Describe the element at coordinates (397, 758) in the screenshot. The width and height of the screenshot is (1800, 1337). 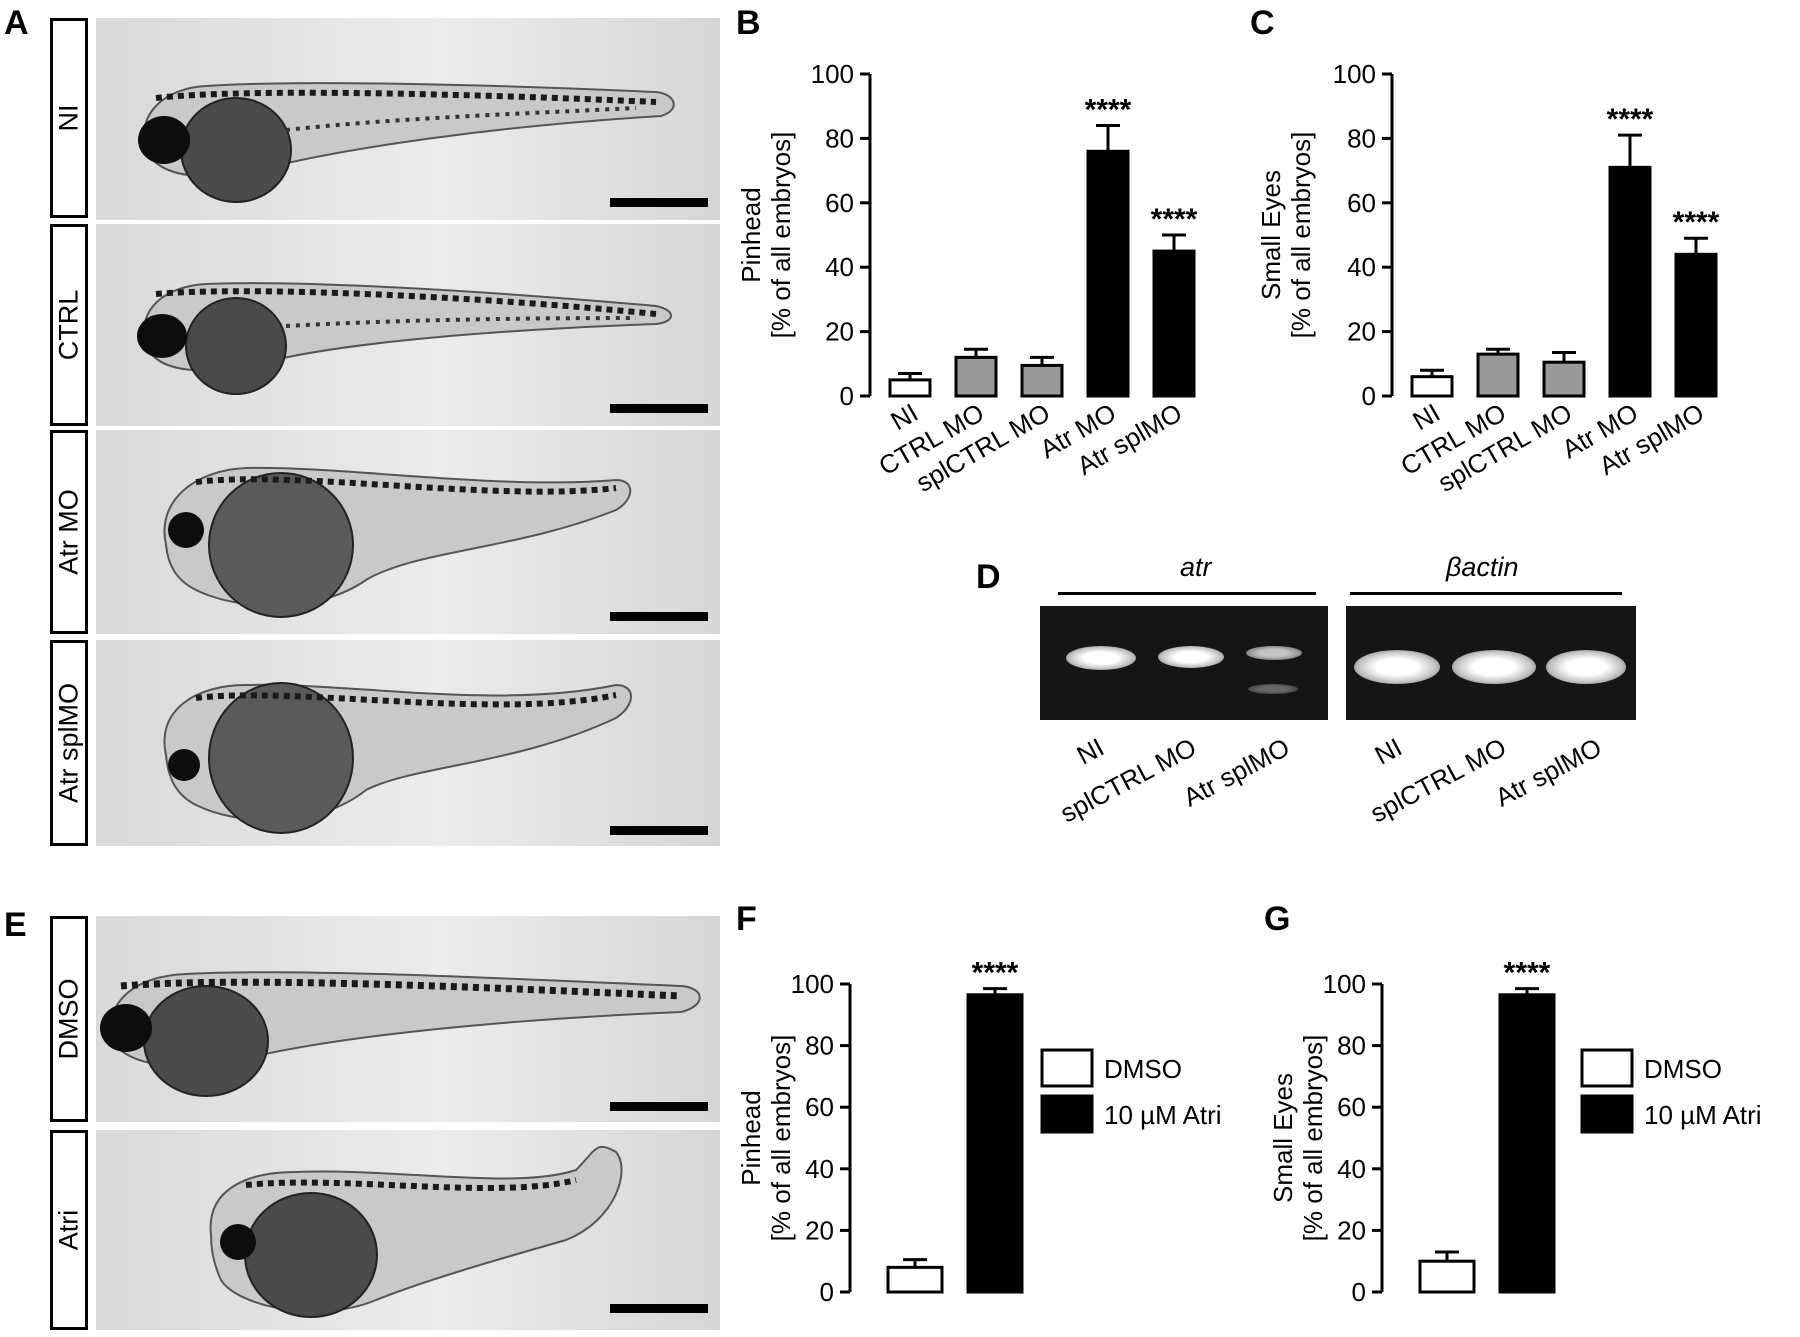
I see `embryo-atr-splmo` at that location.